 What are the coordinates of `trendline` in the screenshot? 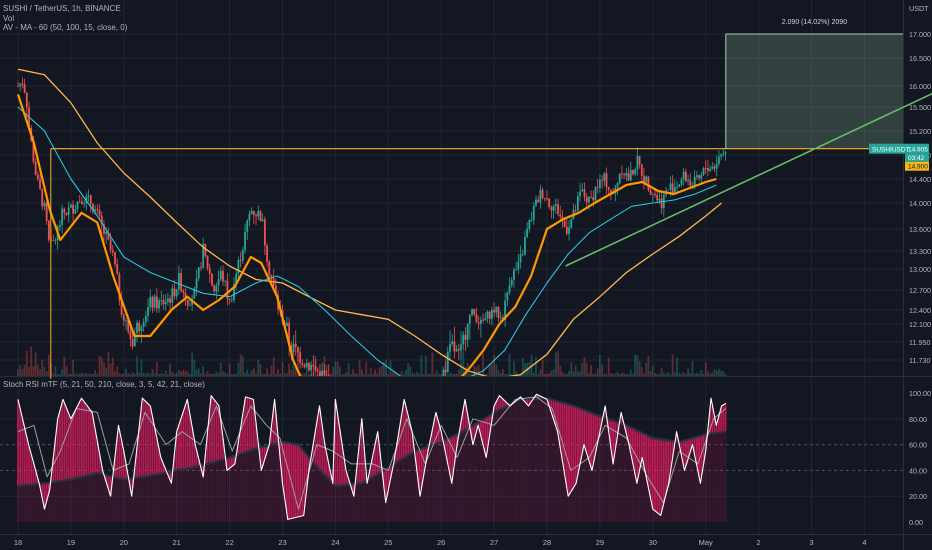 It's located at (748, 179).